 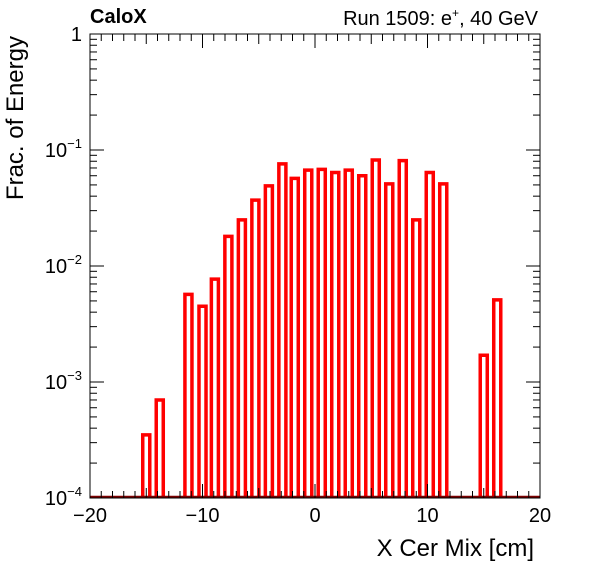 I want to click on x-axis-label: X Cer Mix [cm], so click(x=455, y=548).